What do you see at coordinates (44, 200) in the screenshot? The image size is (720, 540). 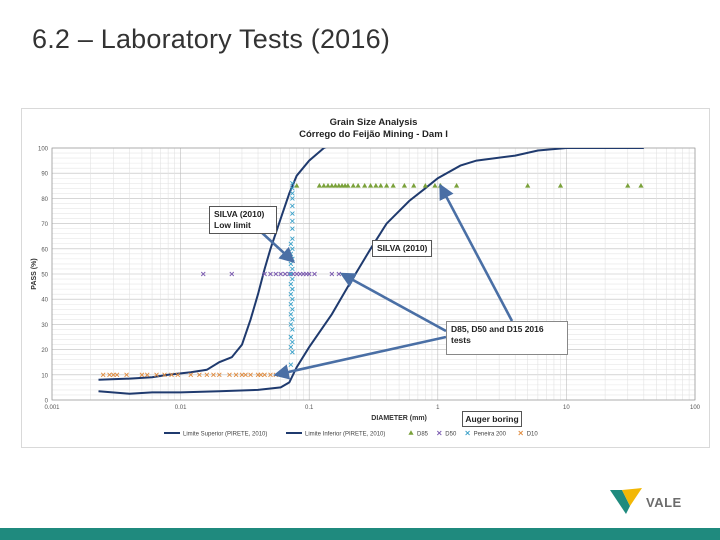 I see `y-tick-label: 80` at bounding box center [44, 200].